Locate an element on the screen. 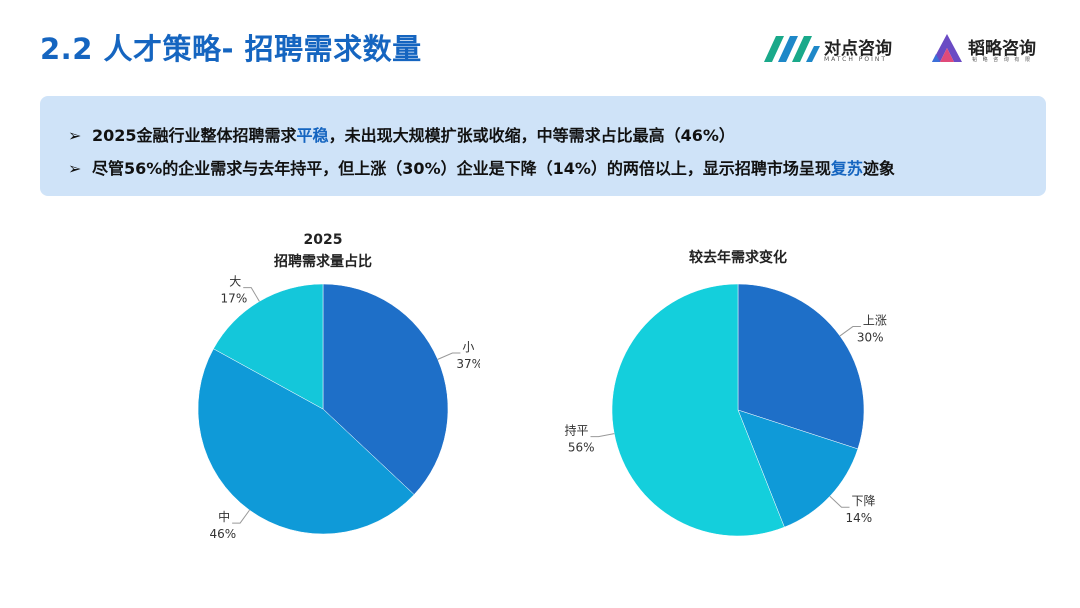 Image resolution: width=1080 pixels, height=608 pixels. chart1-pct-2: 17% is located at coordinates (234, 299).